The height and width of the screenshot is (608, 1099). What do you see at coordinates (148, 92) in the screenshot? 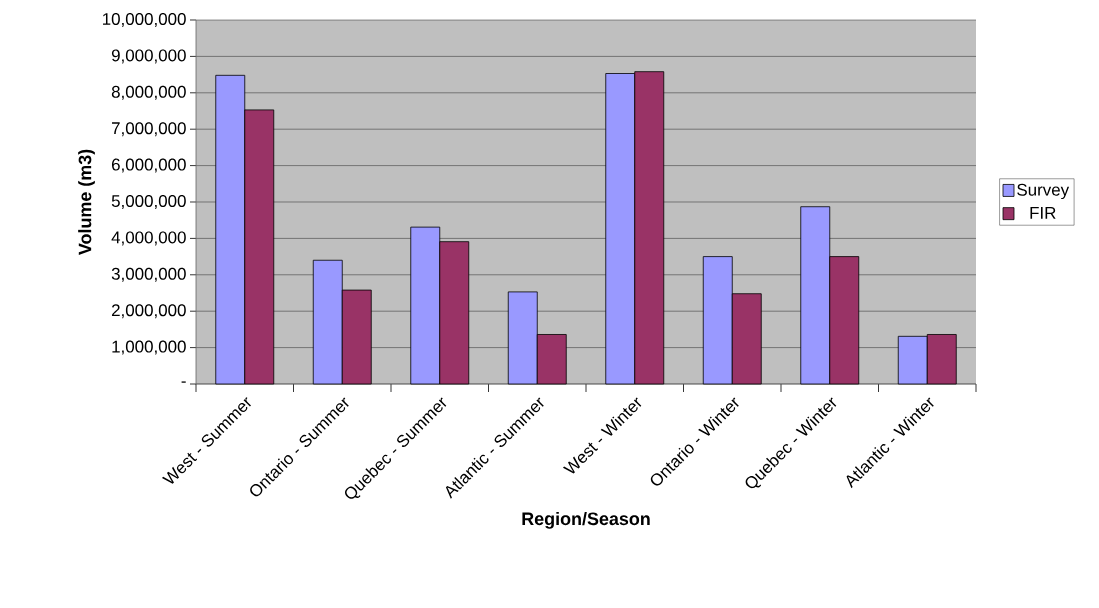
I see `y-tick-label: 8,000,000` at bounding box center [148, 92].